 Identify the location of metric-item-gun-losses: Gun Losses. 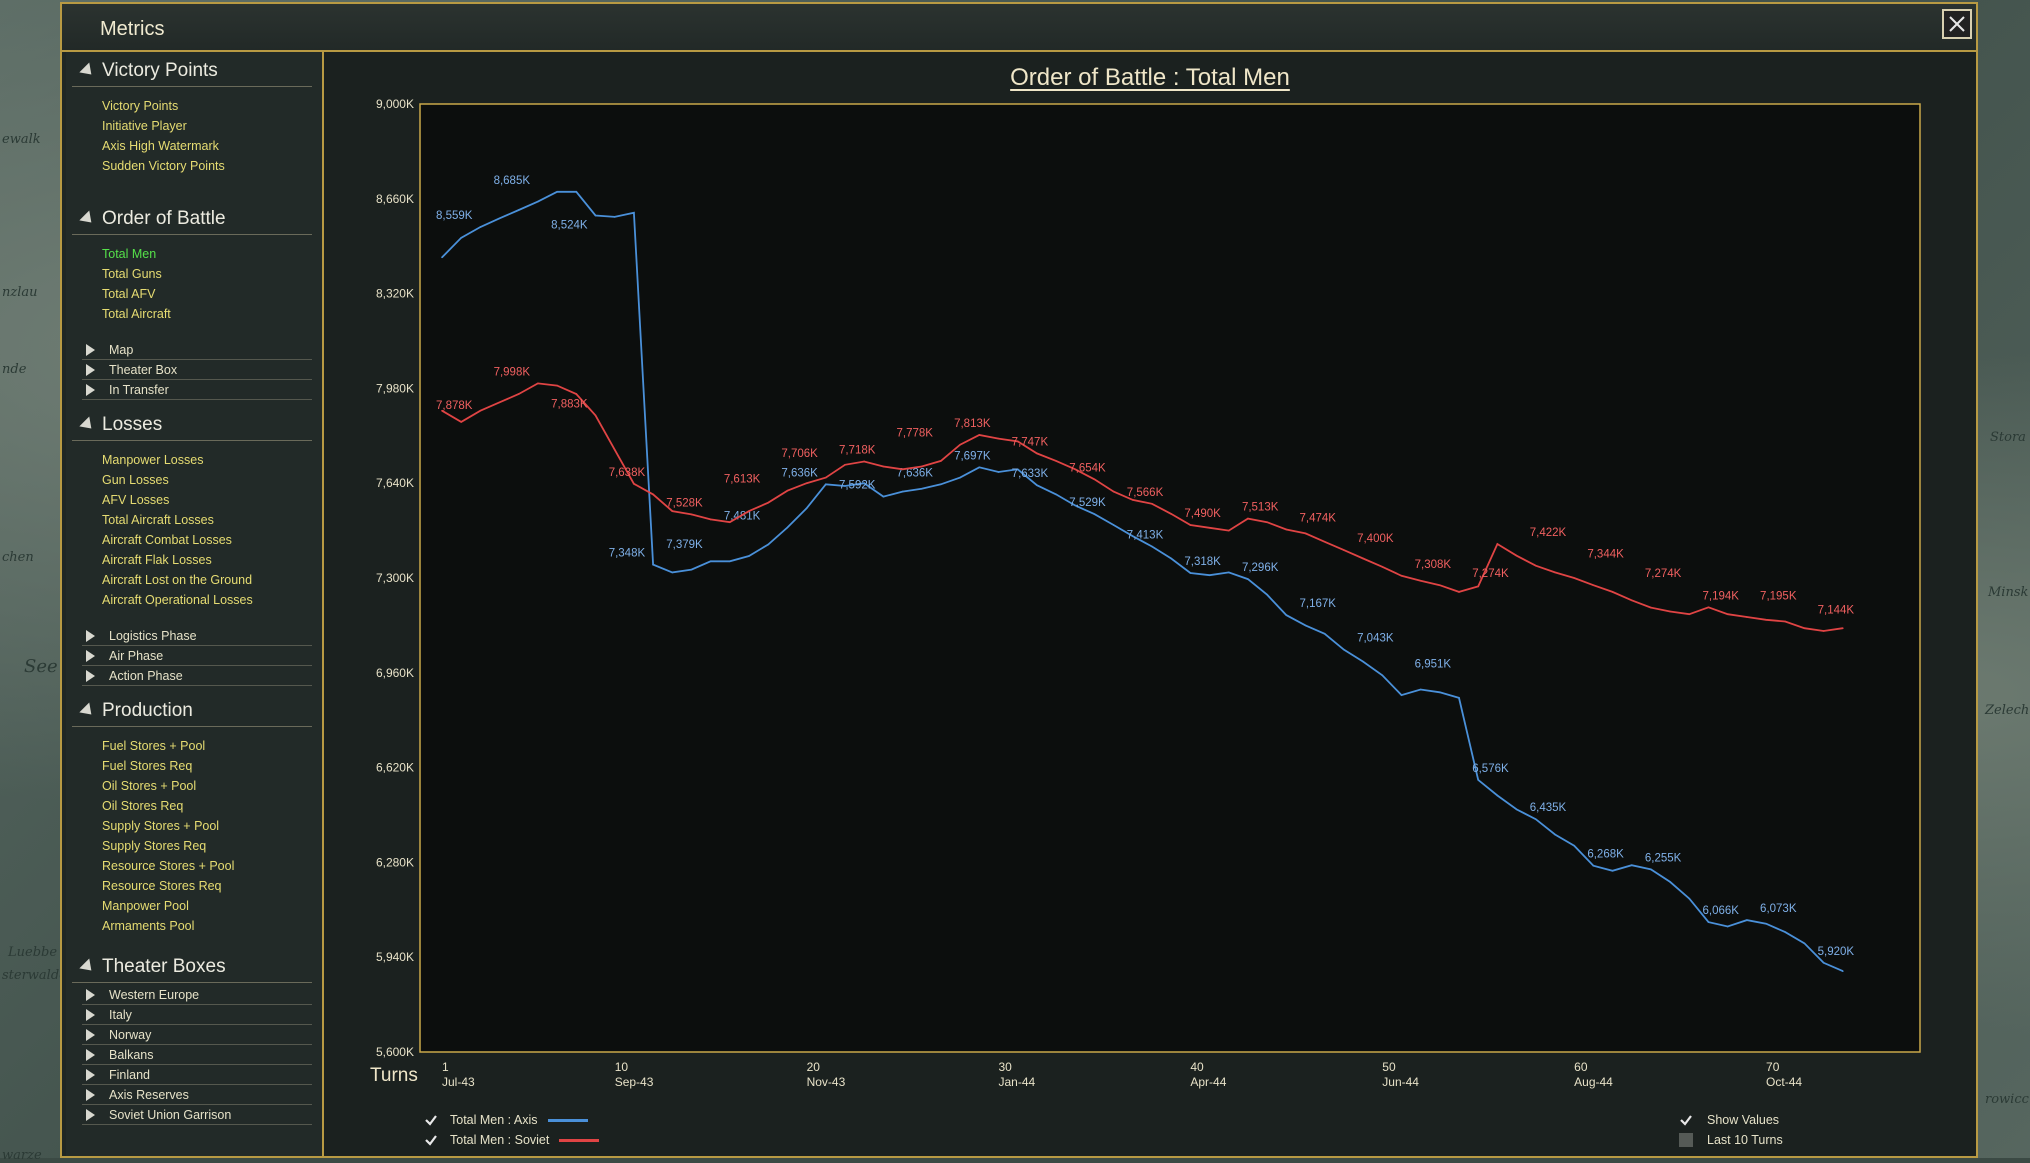
(135, 480).